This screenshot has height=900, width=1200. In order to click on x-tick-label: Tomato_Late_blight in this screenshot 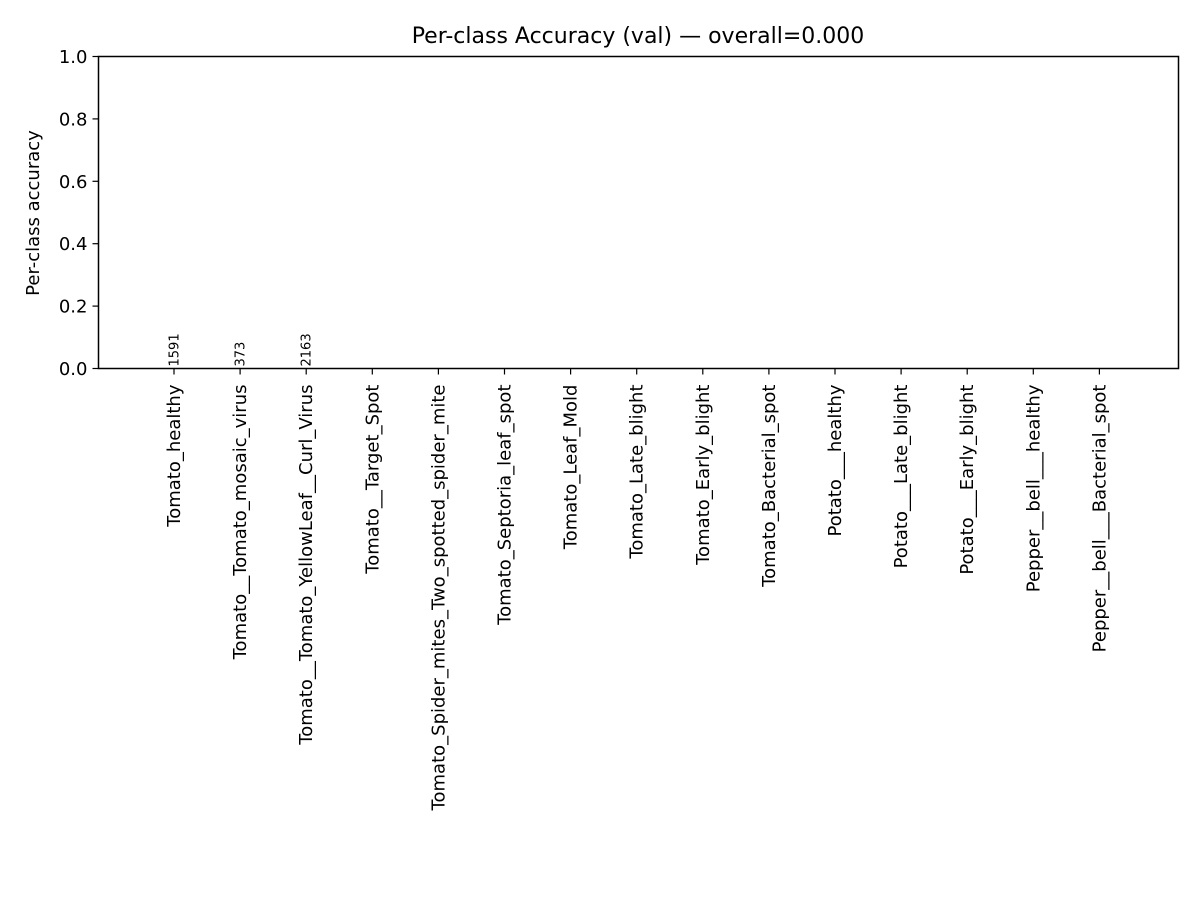, I will do `click(637, 472)`.